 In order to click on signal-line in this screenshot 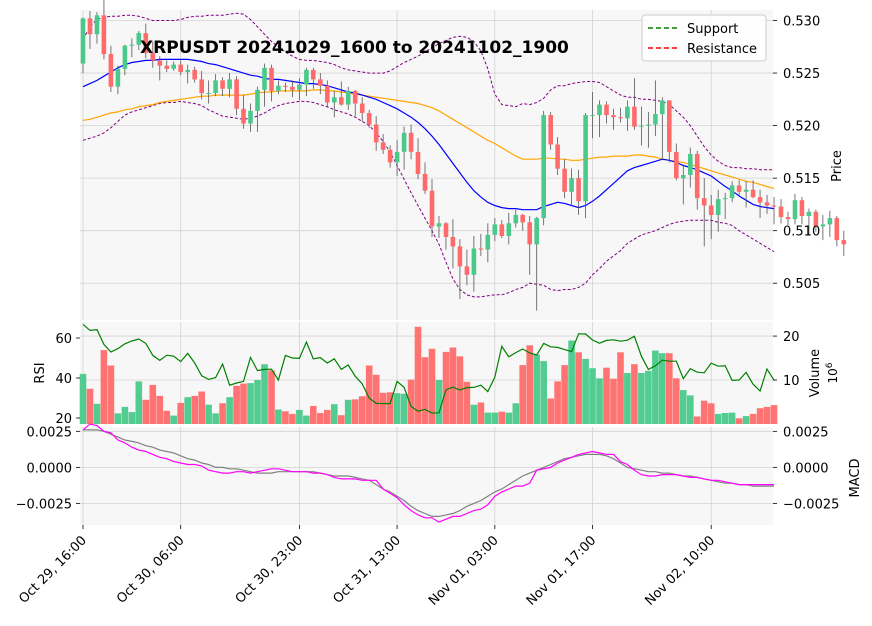, I will do `click(428, 473)`.